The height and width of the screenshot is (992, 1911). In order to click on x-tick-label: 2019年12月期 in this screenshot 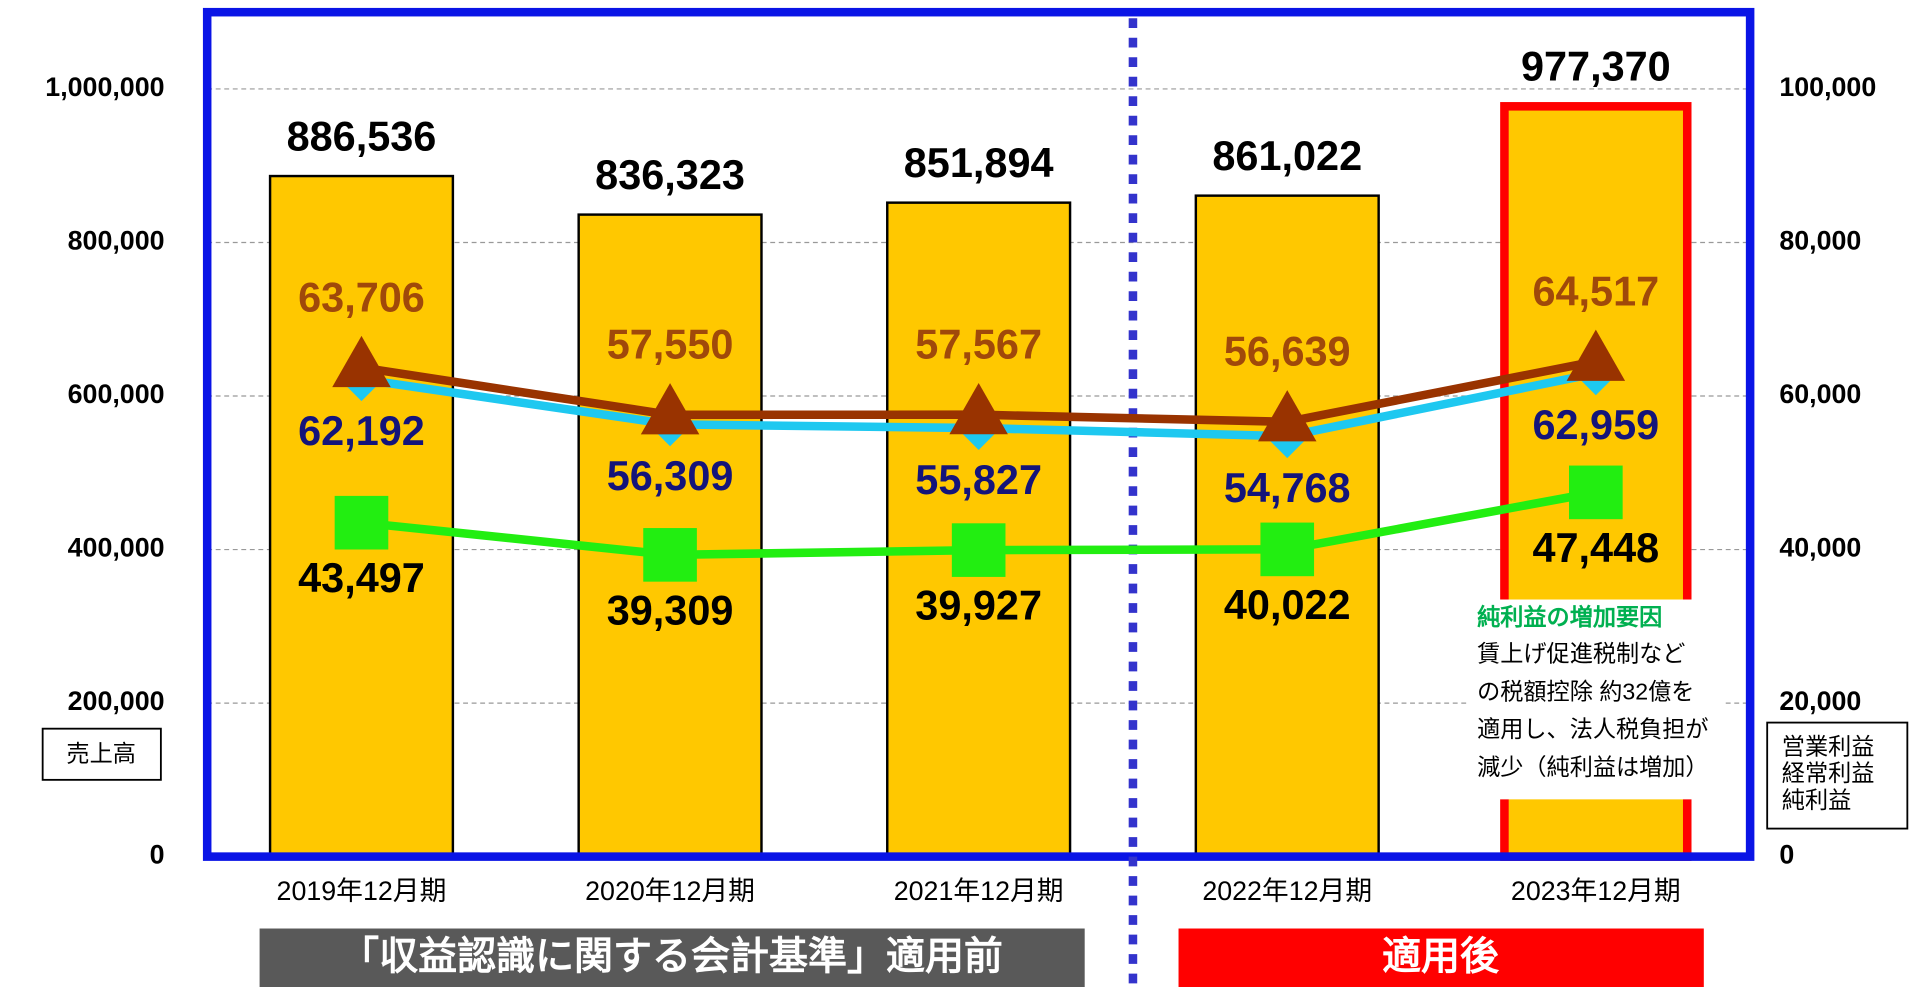, I will do `click(362, 891)`.